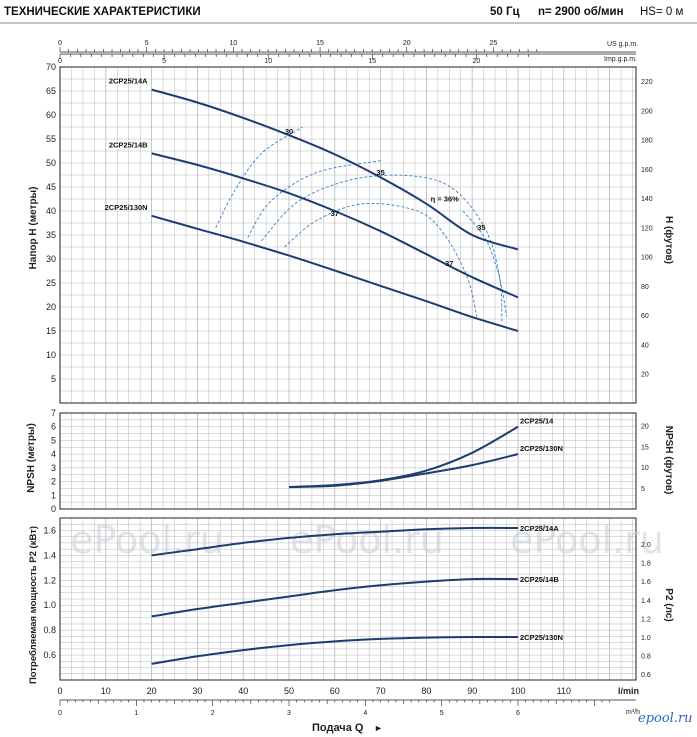 This screenshot has height=737, width=697. I want to click on us-gpm-tick-label: 0, so click(60, 43).